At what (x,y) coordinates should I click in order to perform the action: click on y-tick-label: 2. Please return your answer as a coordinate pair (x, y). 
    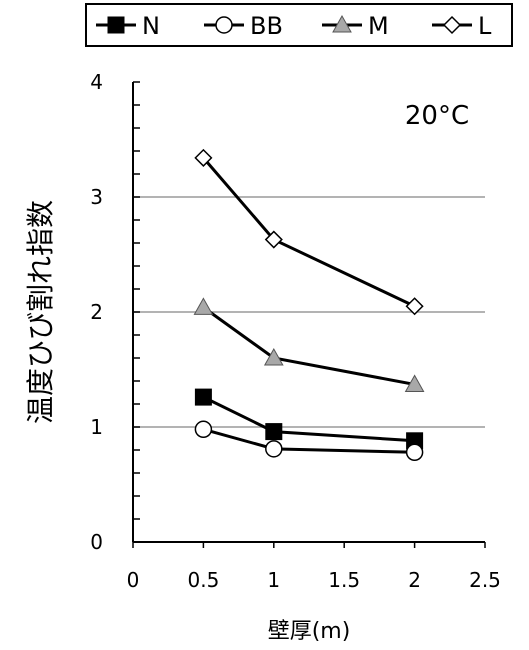
    Looking at the image, I should click on (96, 312).